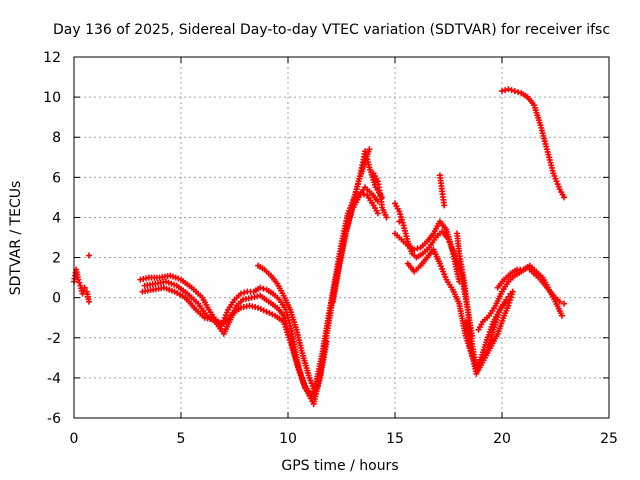  I want to click on x-axis-label: GPS time / hours, so click(339, 466).